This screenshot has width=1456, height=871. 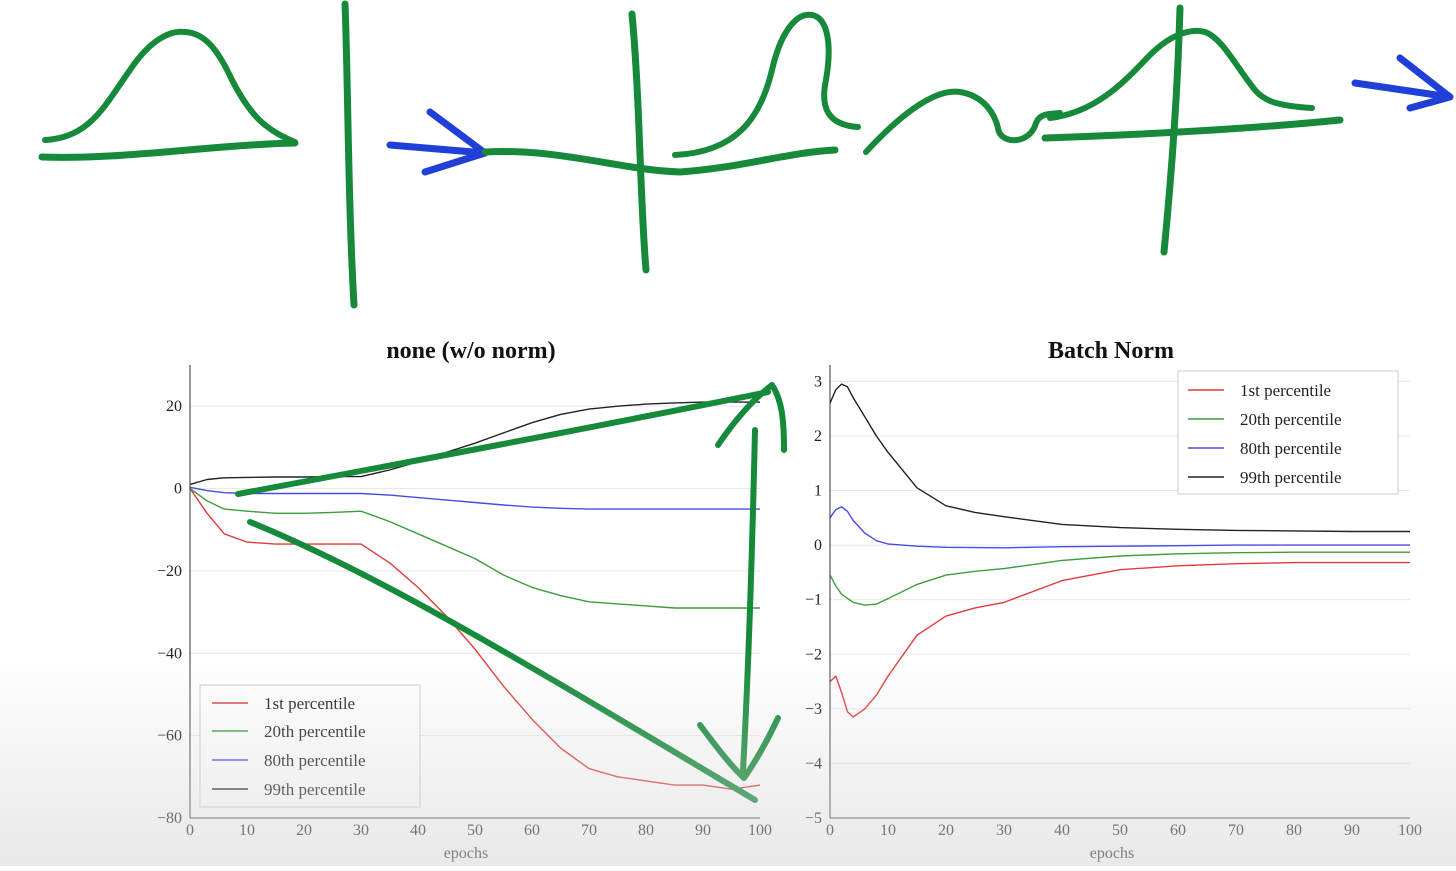 I want to click on y-tick-label: −1, so click(x=813, y=600).